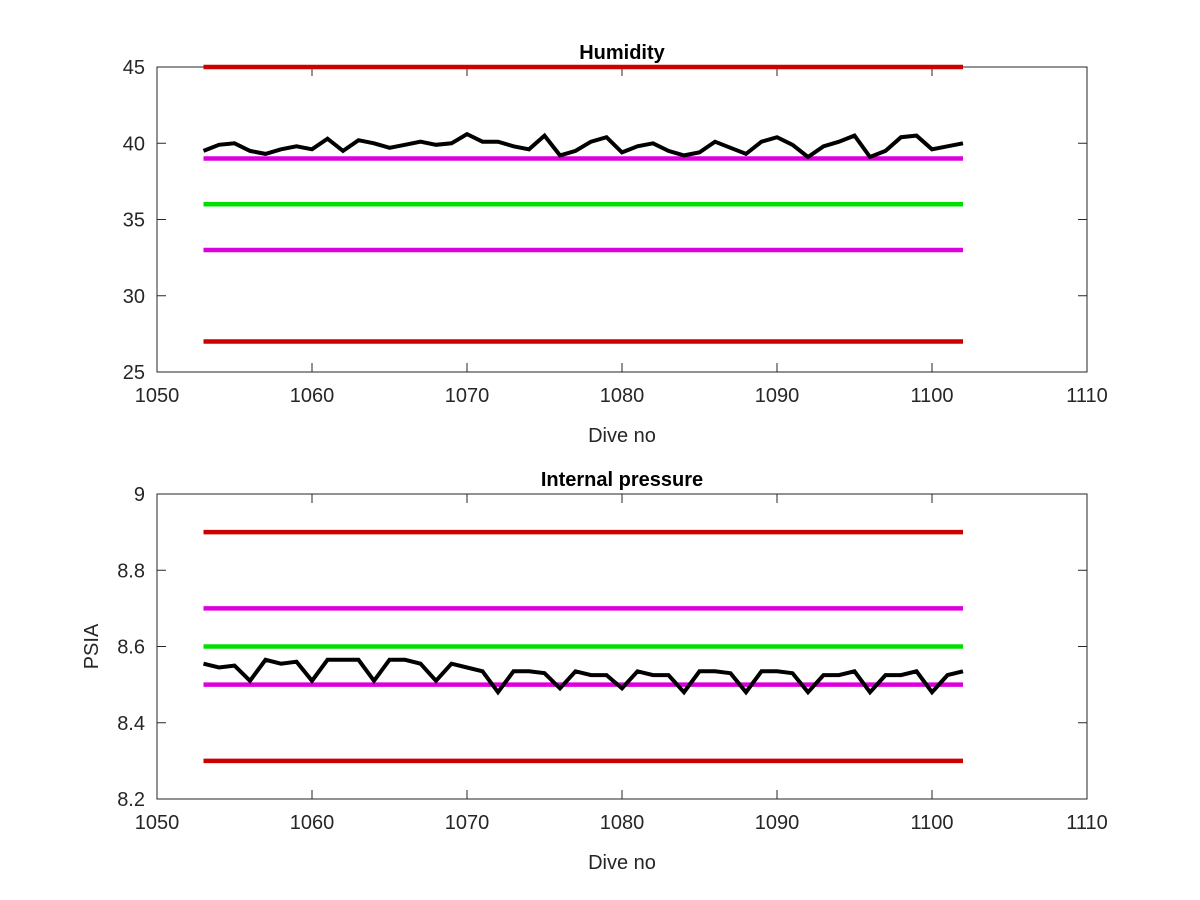 This screenshot has height=900, width=1200. I want to click on y-tick-label: 8.8, so click(131, 571).